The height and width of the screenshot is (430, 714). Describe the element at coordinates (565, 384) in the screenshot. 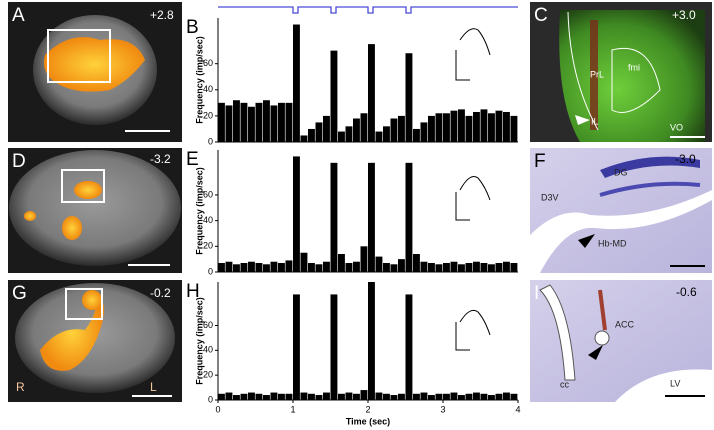

I see `region-label: cc` at that location.